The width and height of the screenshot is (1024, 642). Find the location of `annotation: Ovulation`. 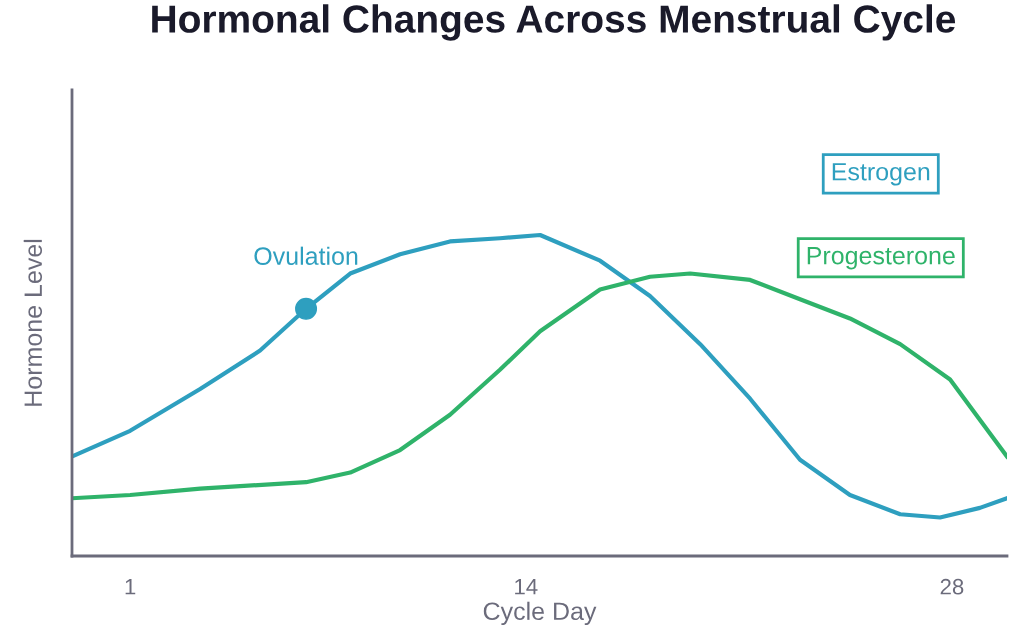

annotation: Ovulation is located at coordinates (306, 255).